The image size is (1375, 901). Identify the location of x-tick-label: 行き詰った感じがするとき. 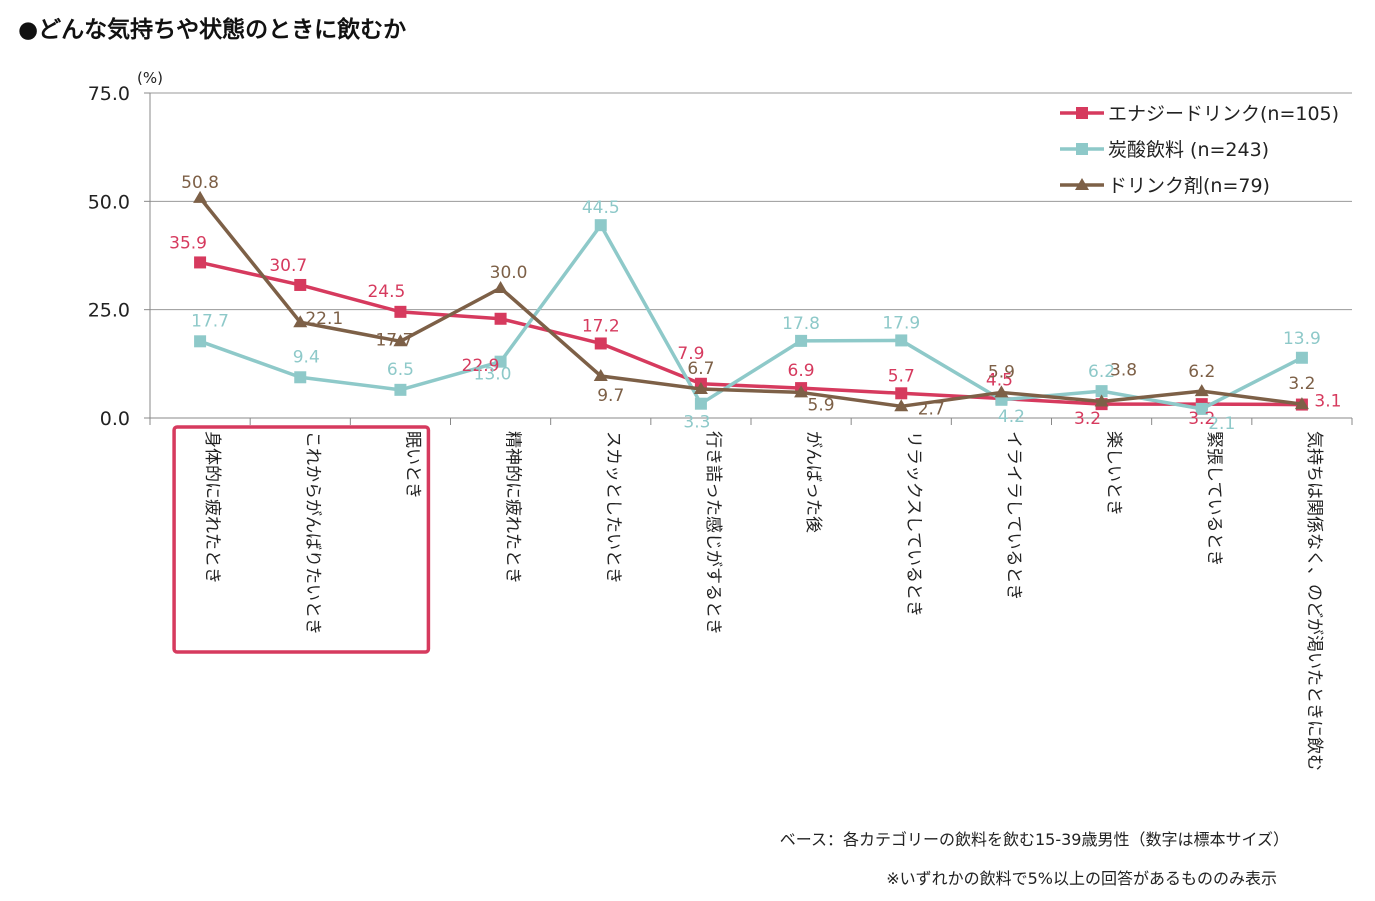
(713, 533).